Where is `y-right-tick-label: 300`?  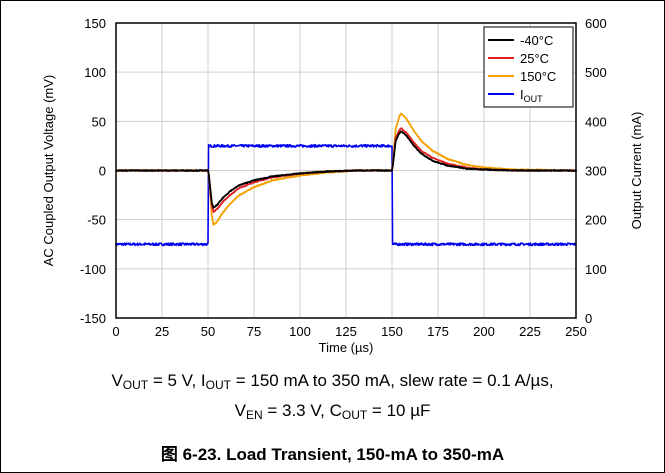 y-right-tick-label: 300 is located at coordinates (596, 171).